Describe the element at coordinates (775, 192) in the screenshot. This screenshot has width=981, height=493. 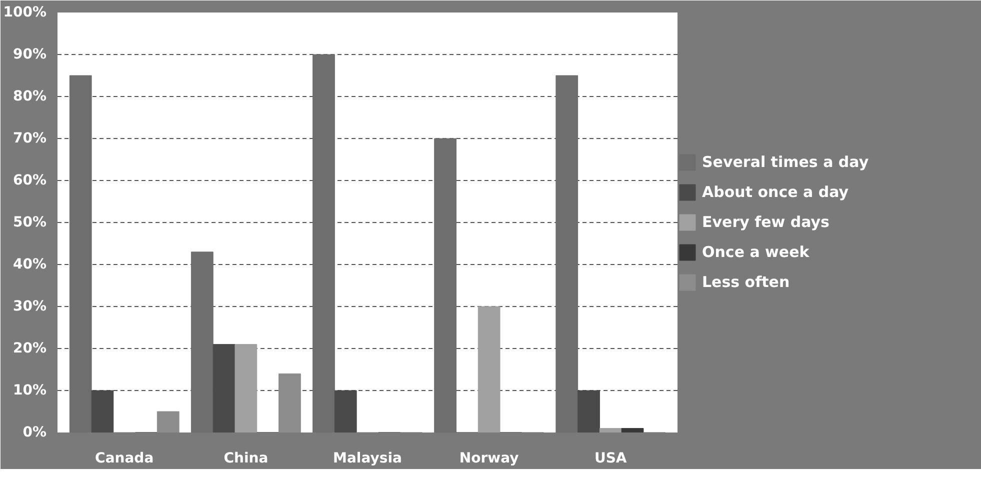
I see `legend-label: About once a day` at that location.